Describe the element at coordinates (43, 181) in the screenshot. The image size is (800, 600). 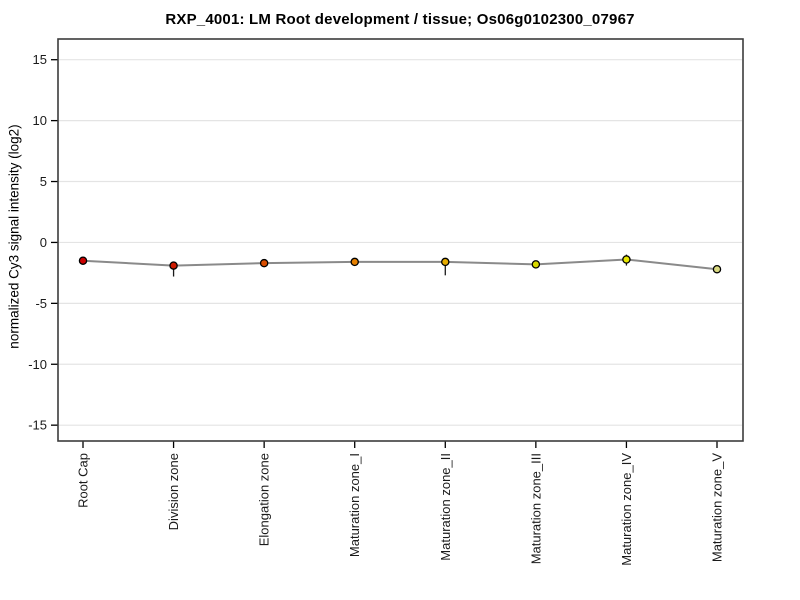
I see `y-tick-label: 5` at that location.